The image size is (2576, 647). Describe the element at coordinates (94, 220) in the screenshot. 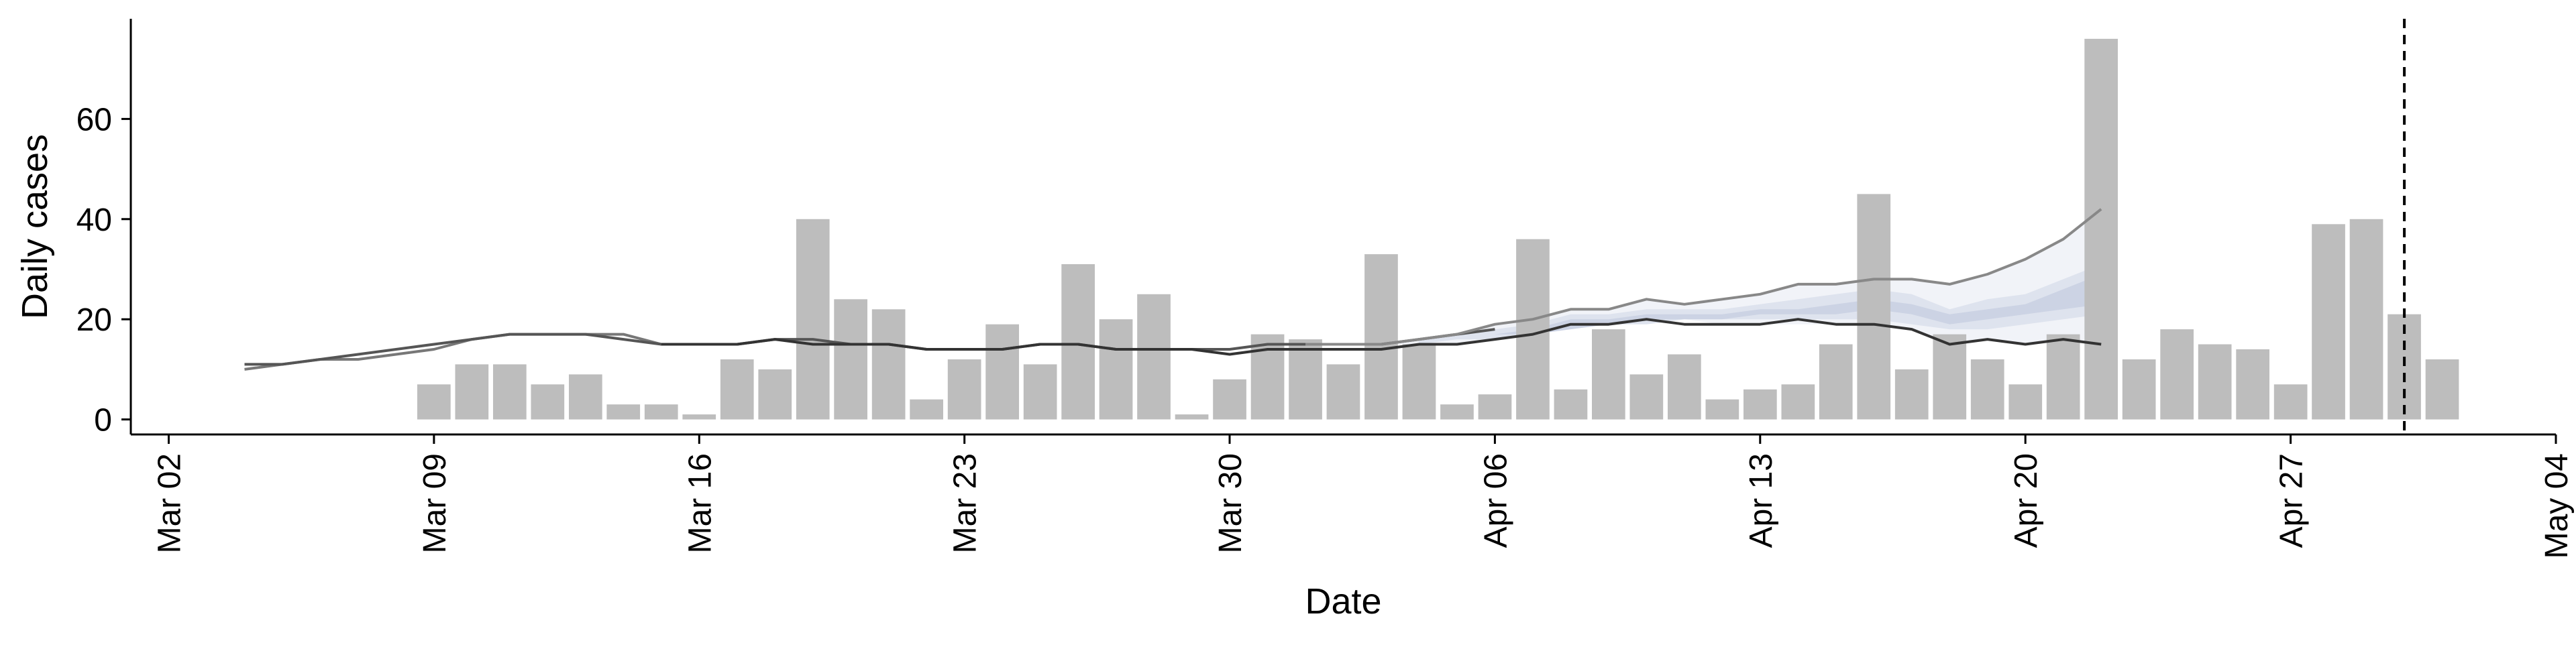

I see `y-tick-label: 40` at that location.